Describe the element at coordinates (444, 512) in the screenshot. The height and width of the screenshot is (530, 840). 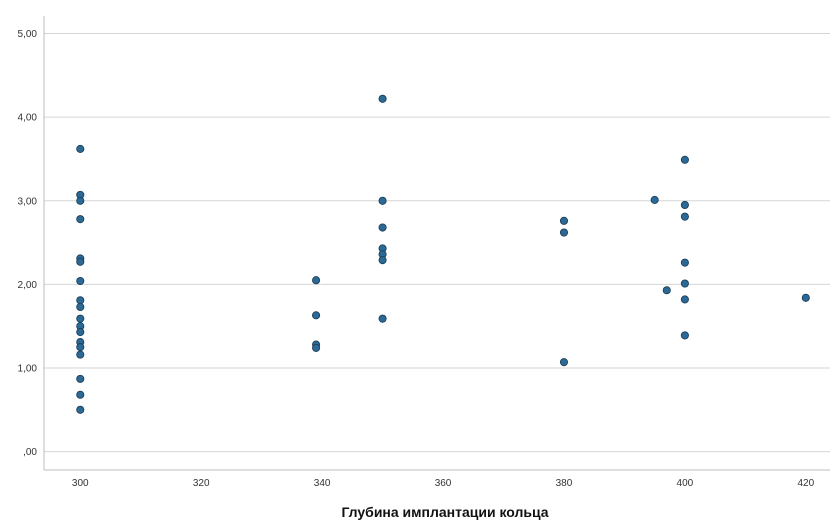
I see `x-axis-title: Глубина имплантации кольца` at that location.